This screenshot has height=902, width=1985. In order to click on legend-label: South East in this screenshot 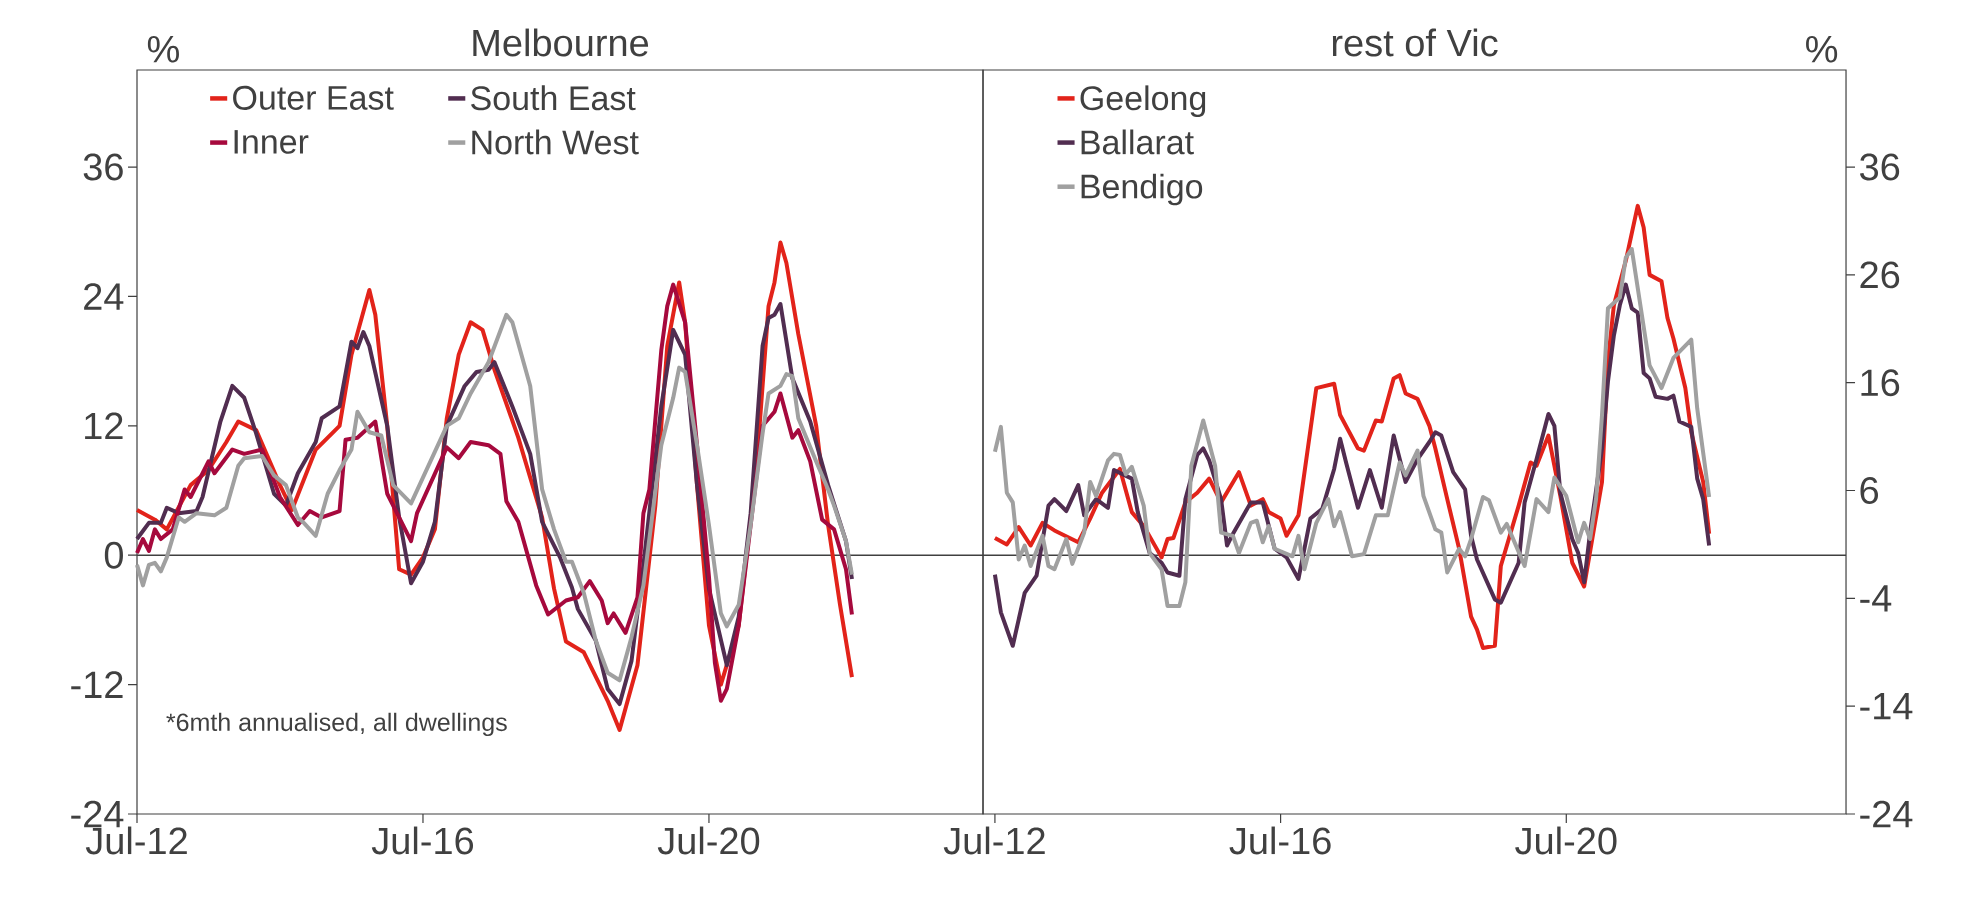, I will do `click(553, 98)`.